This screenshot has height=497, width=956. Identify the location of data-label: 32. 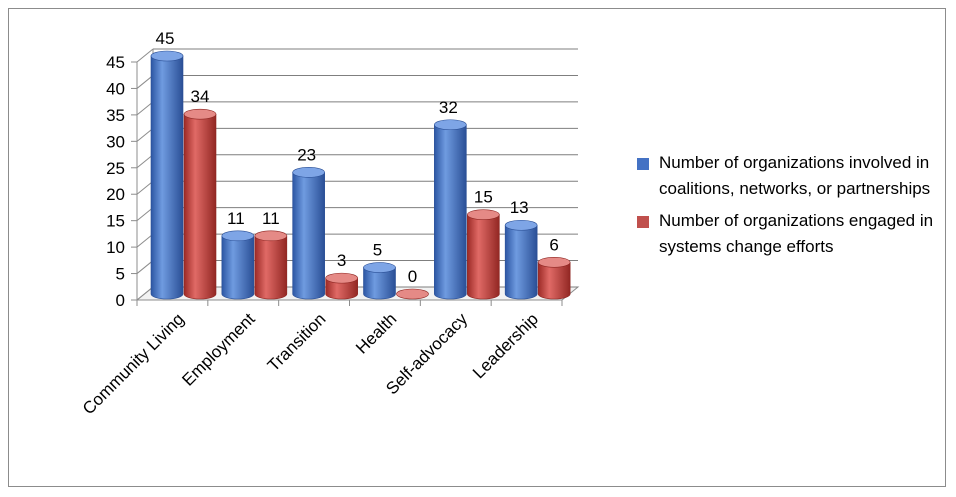
(448, 107).